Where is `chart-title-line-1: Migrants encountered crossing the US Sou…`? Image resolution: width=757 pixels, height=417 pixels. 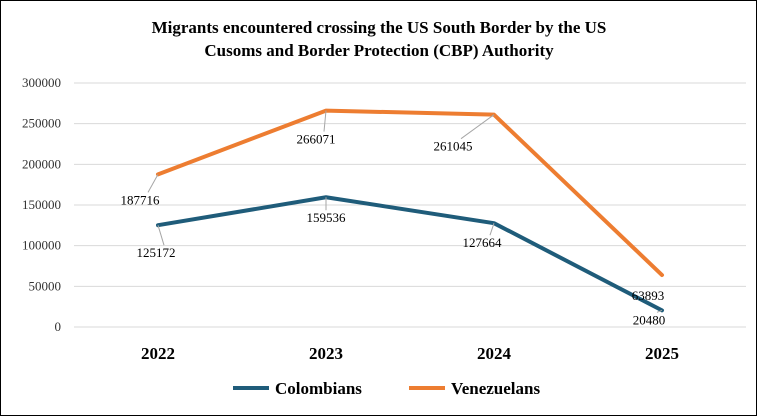
chart-title-line-1: Migrants encountered crossing the US Sou… is located at coordinates (379, 27).